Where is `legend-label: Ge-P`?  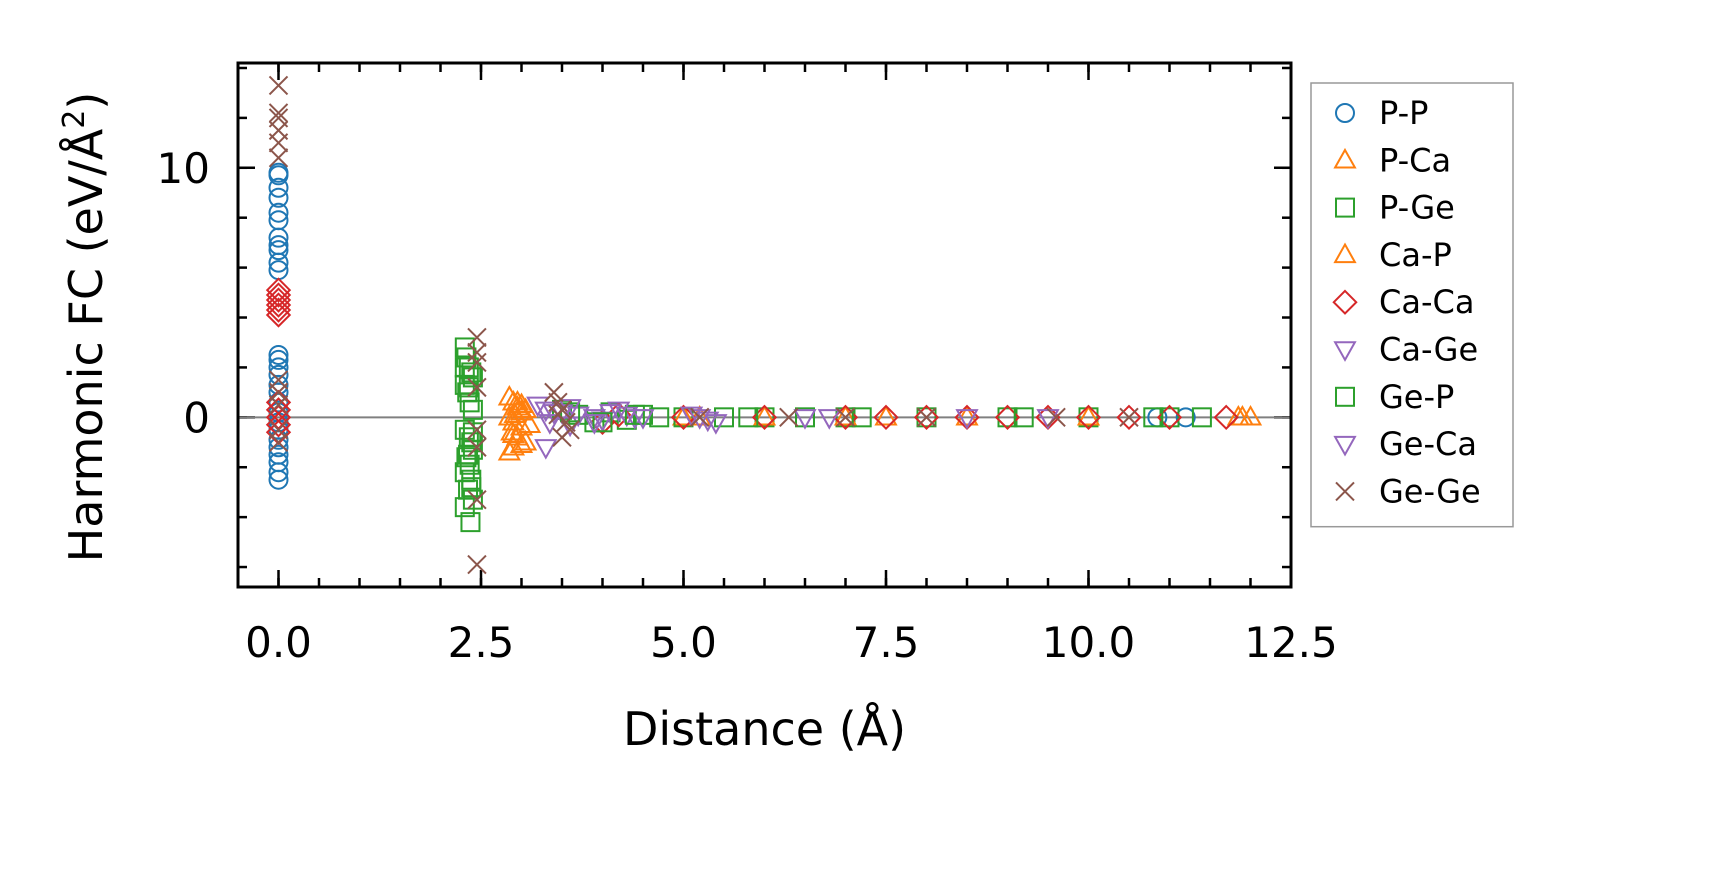 legend-label: Ge-P is located at coordinates (1416, 397).